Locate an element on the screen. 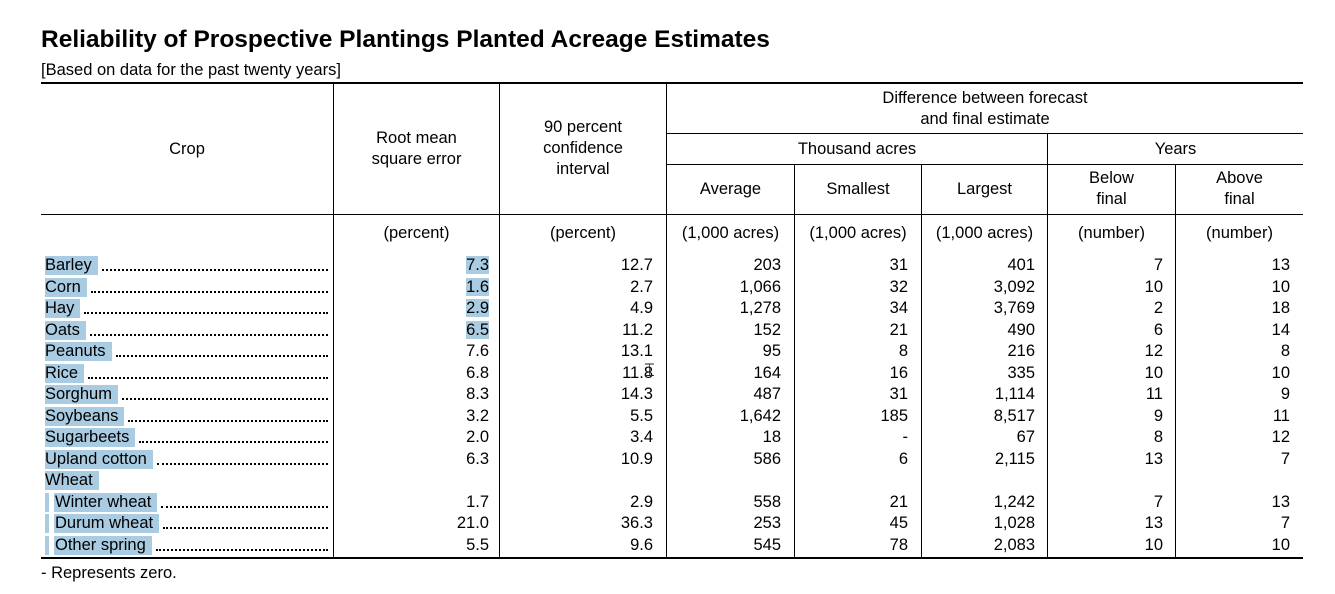 Image resolution: width=1335 pixels, height=594 pixels. cell-average: 1,066 is located at coordinates (760, 286).